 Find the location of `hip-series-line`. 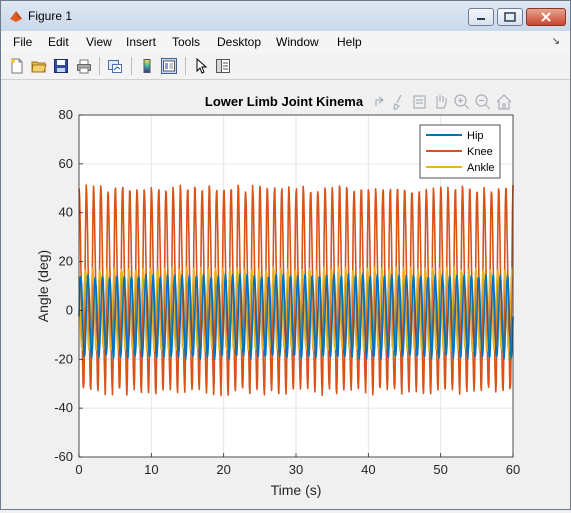

hip-series-line is located at coordinates (296, 317).